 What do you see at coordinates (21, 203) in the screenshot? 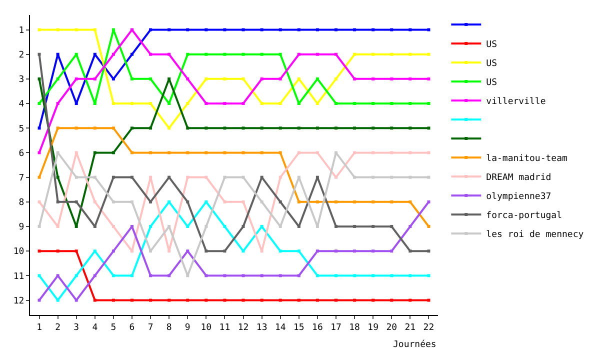
I see `y-tick-label: 8` at bounding box center [21, 203].